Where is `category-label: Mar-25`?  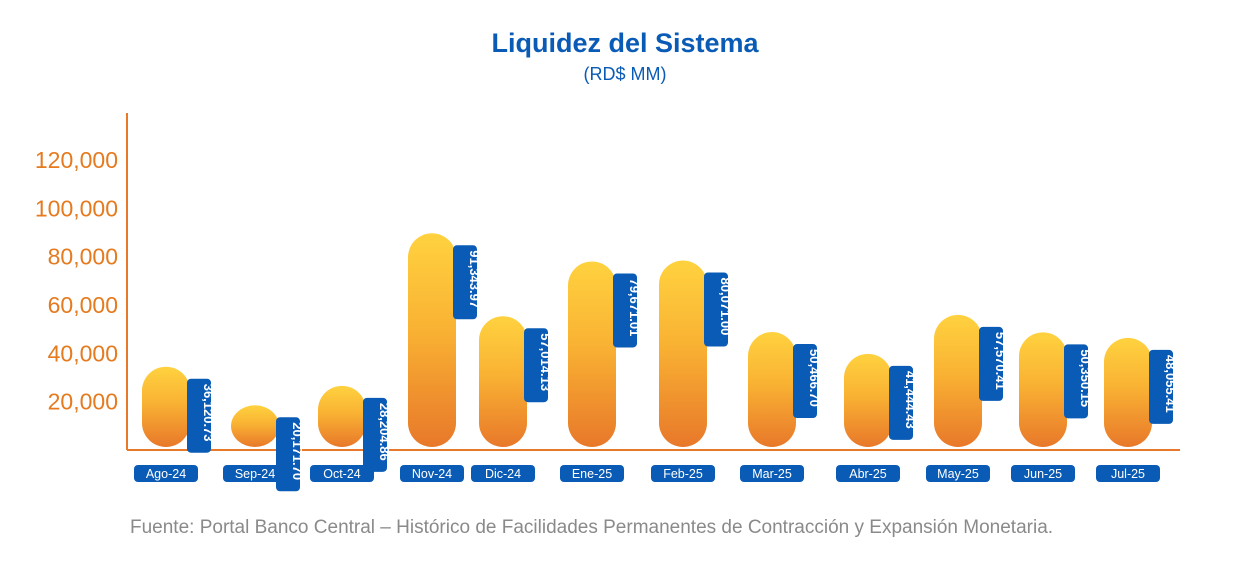
category-label: Mar-25 is located at coordinates (772, 474).